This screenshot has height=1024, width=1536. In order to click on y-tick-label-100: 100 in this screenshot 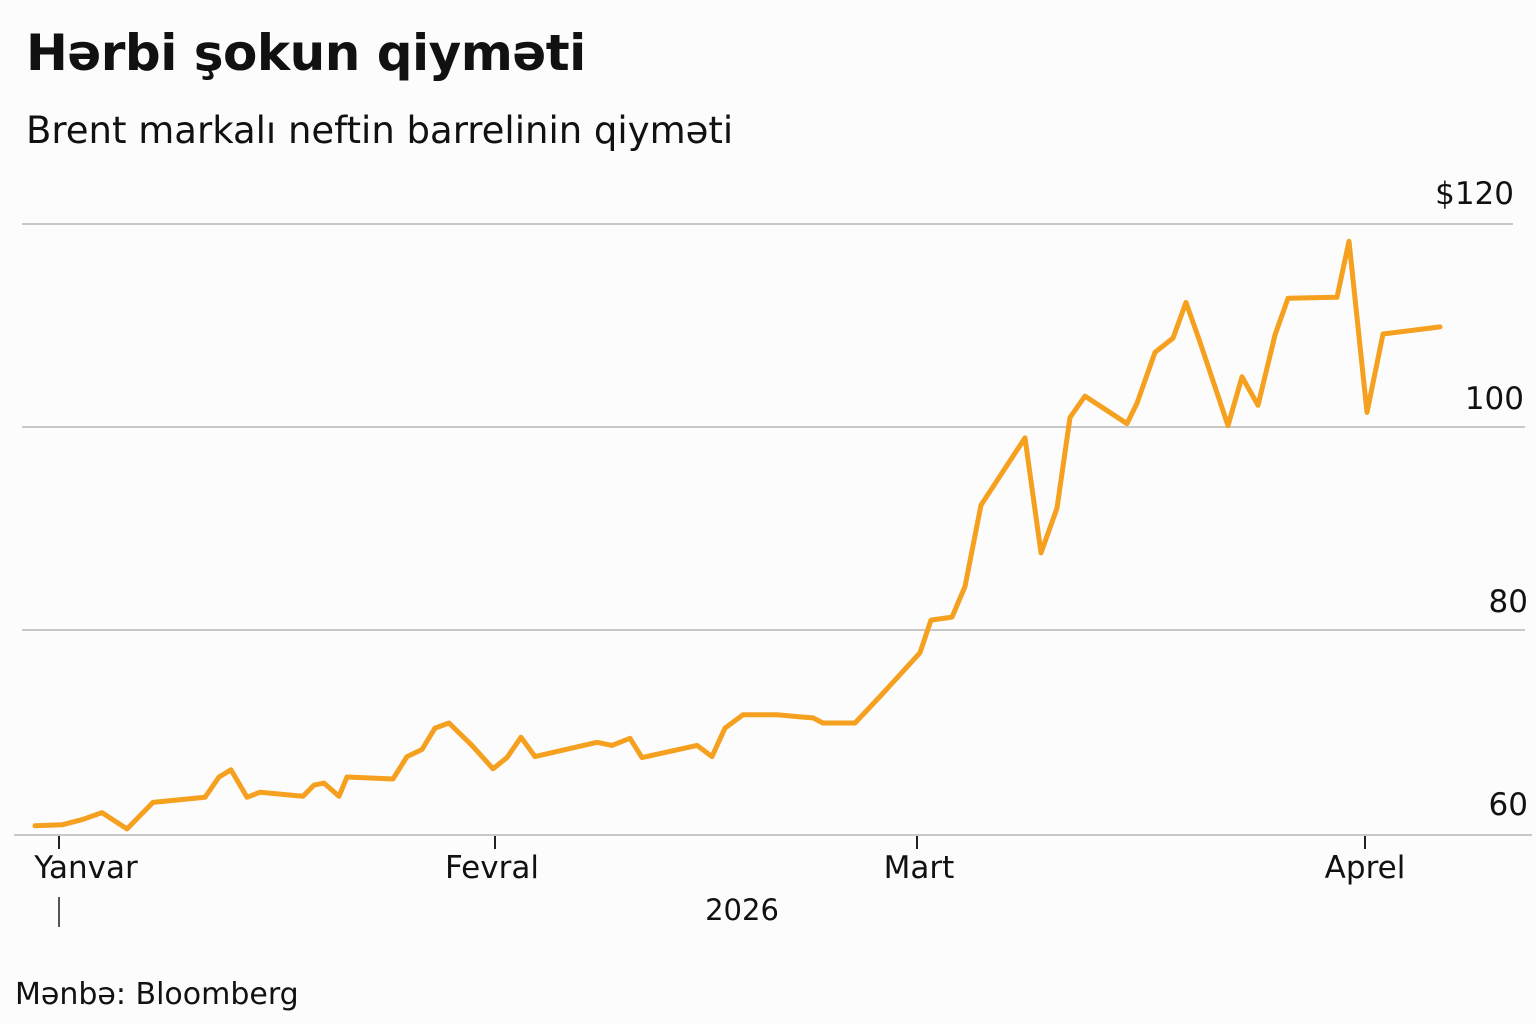, I will do `click(1494, 399)`.